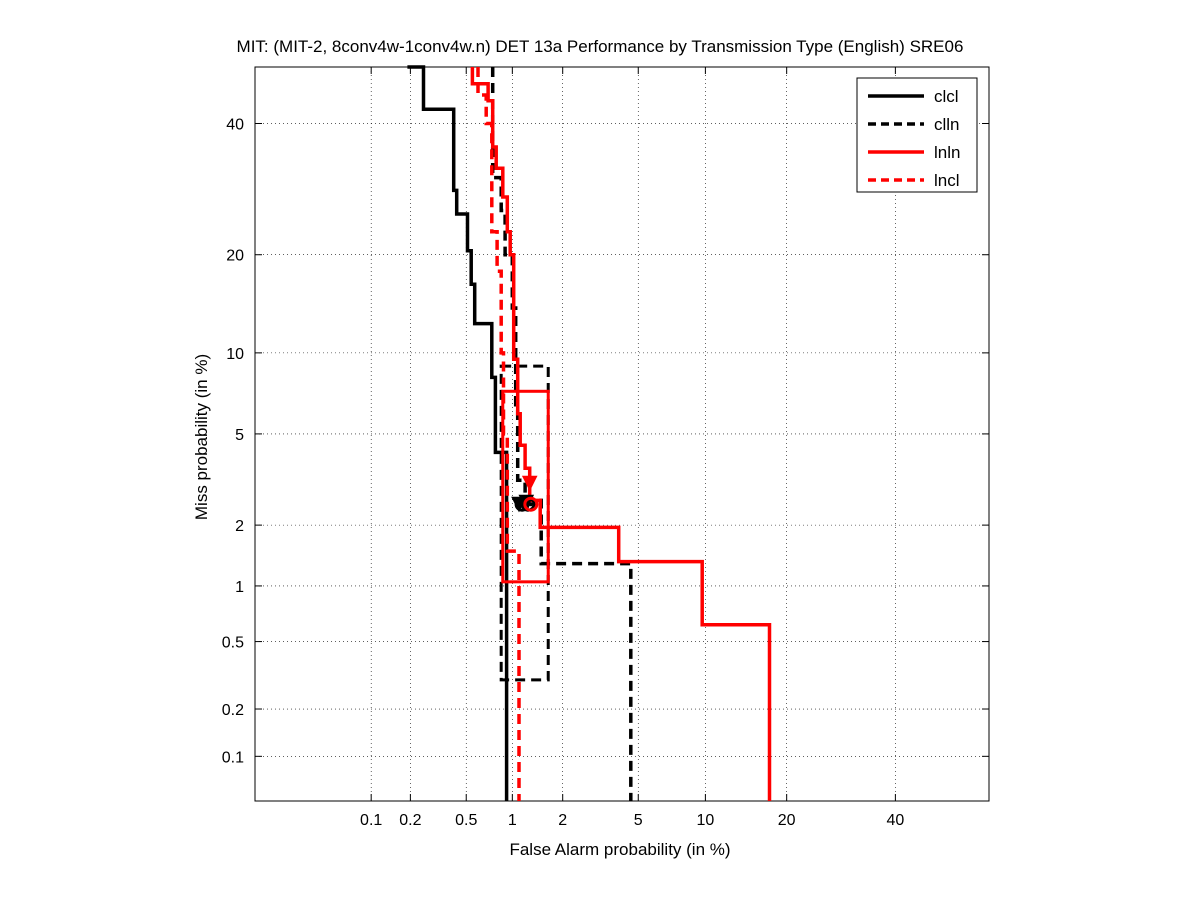 The width and height of the screenshot is (1201, 900). Describe the element at coordinates (233, 757) in the screenshot. I see `y-tick-label: 0.1` at that location.